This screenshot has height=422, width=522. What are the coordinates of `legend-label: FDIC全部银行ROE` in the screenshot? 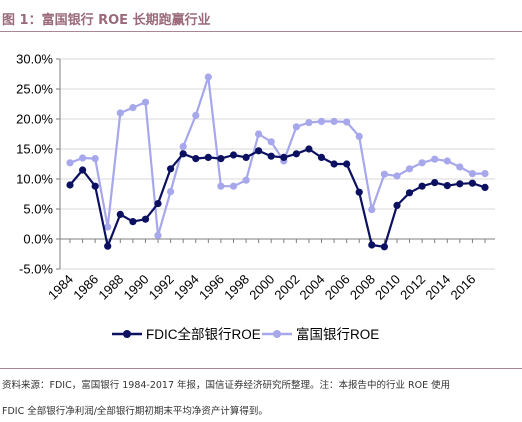 It's located at (203, 334).